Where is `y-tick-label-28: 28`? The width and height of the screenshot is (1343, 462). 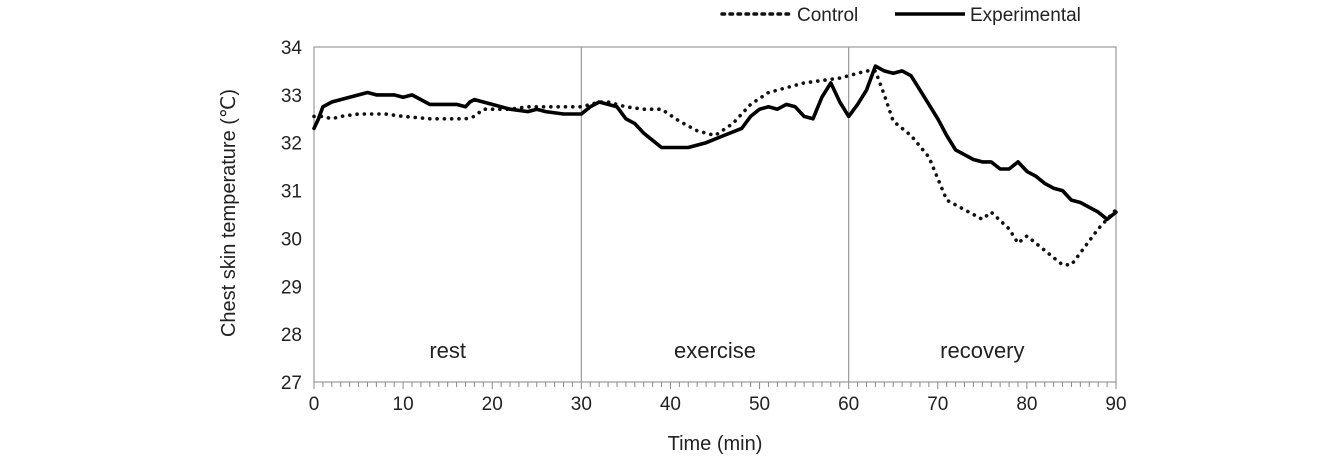 y-tick-label-28: 28 is located at coordinates (291, 335).